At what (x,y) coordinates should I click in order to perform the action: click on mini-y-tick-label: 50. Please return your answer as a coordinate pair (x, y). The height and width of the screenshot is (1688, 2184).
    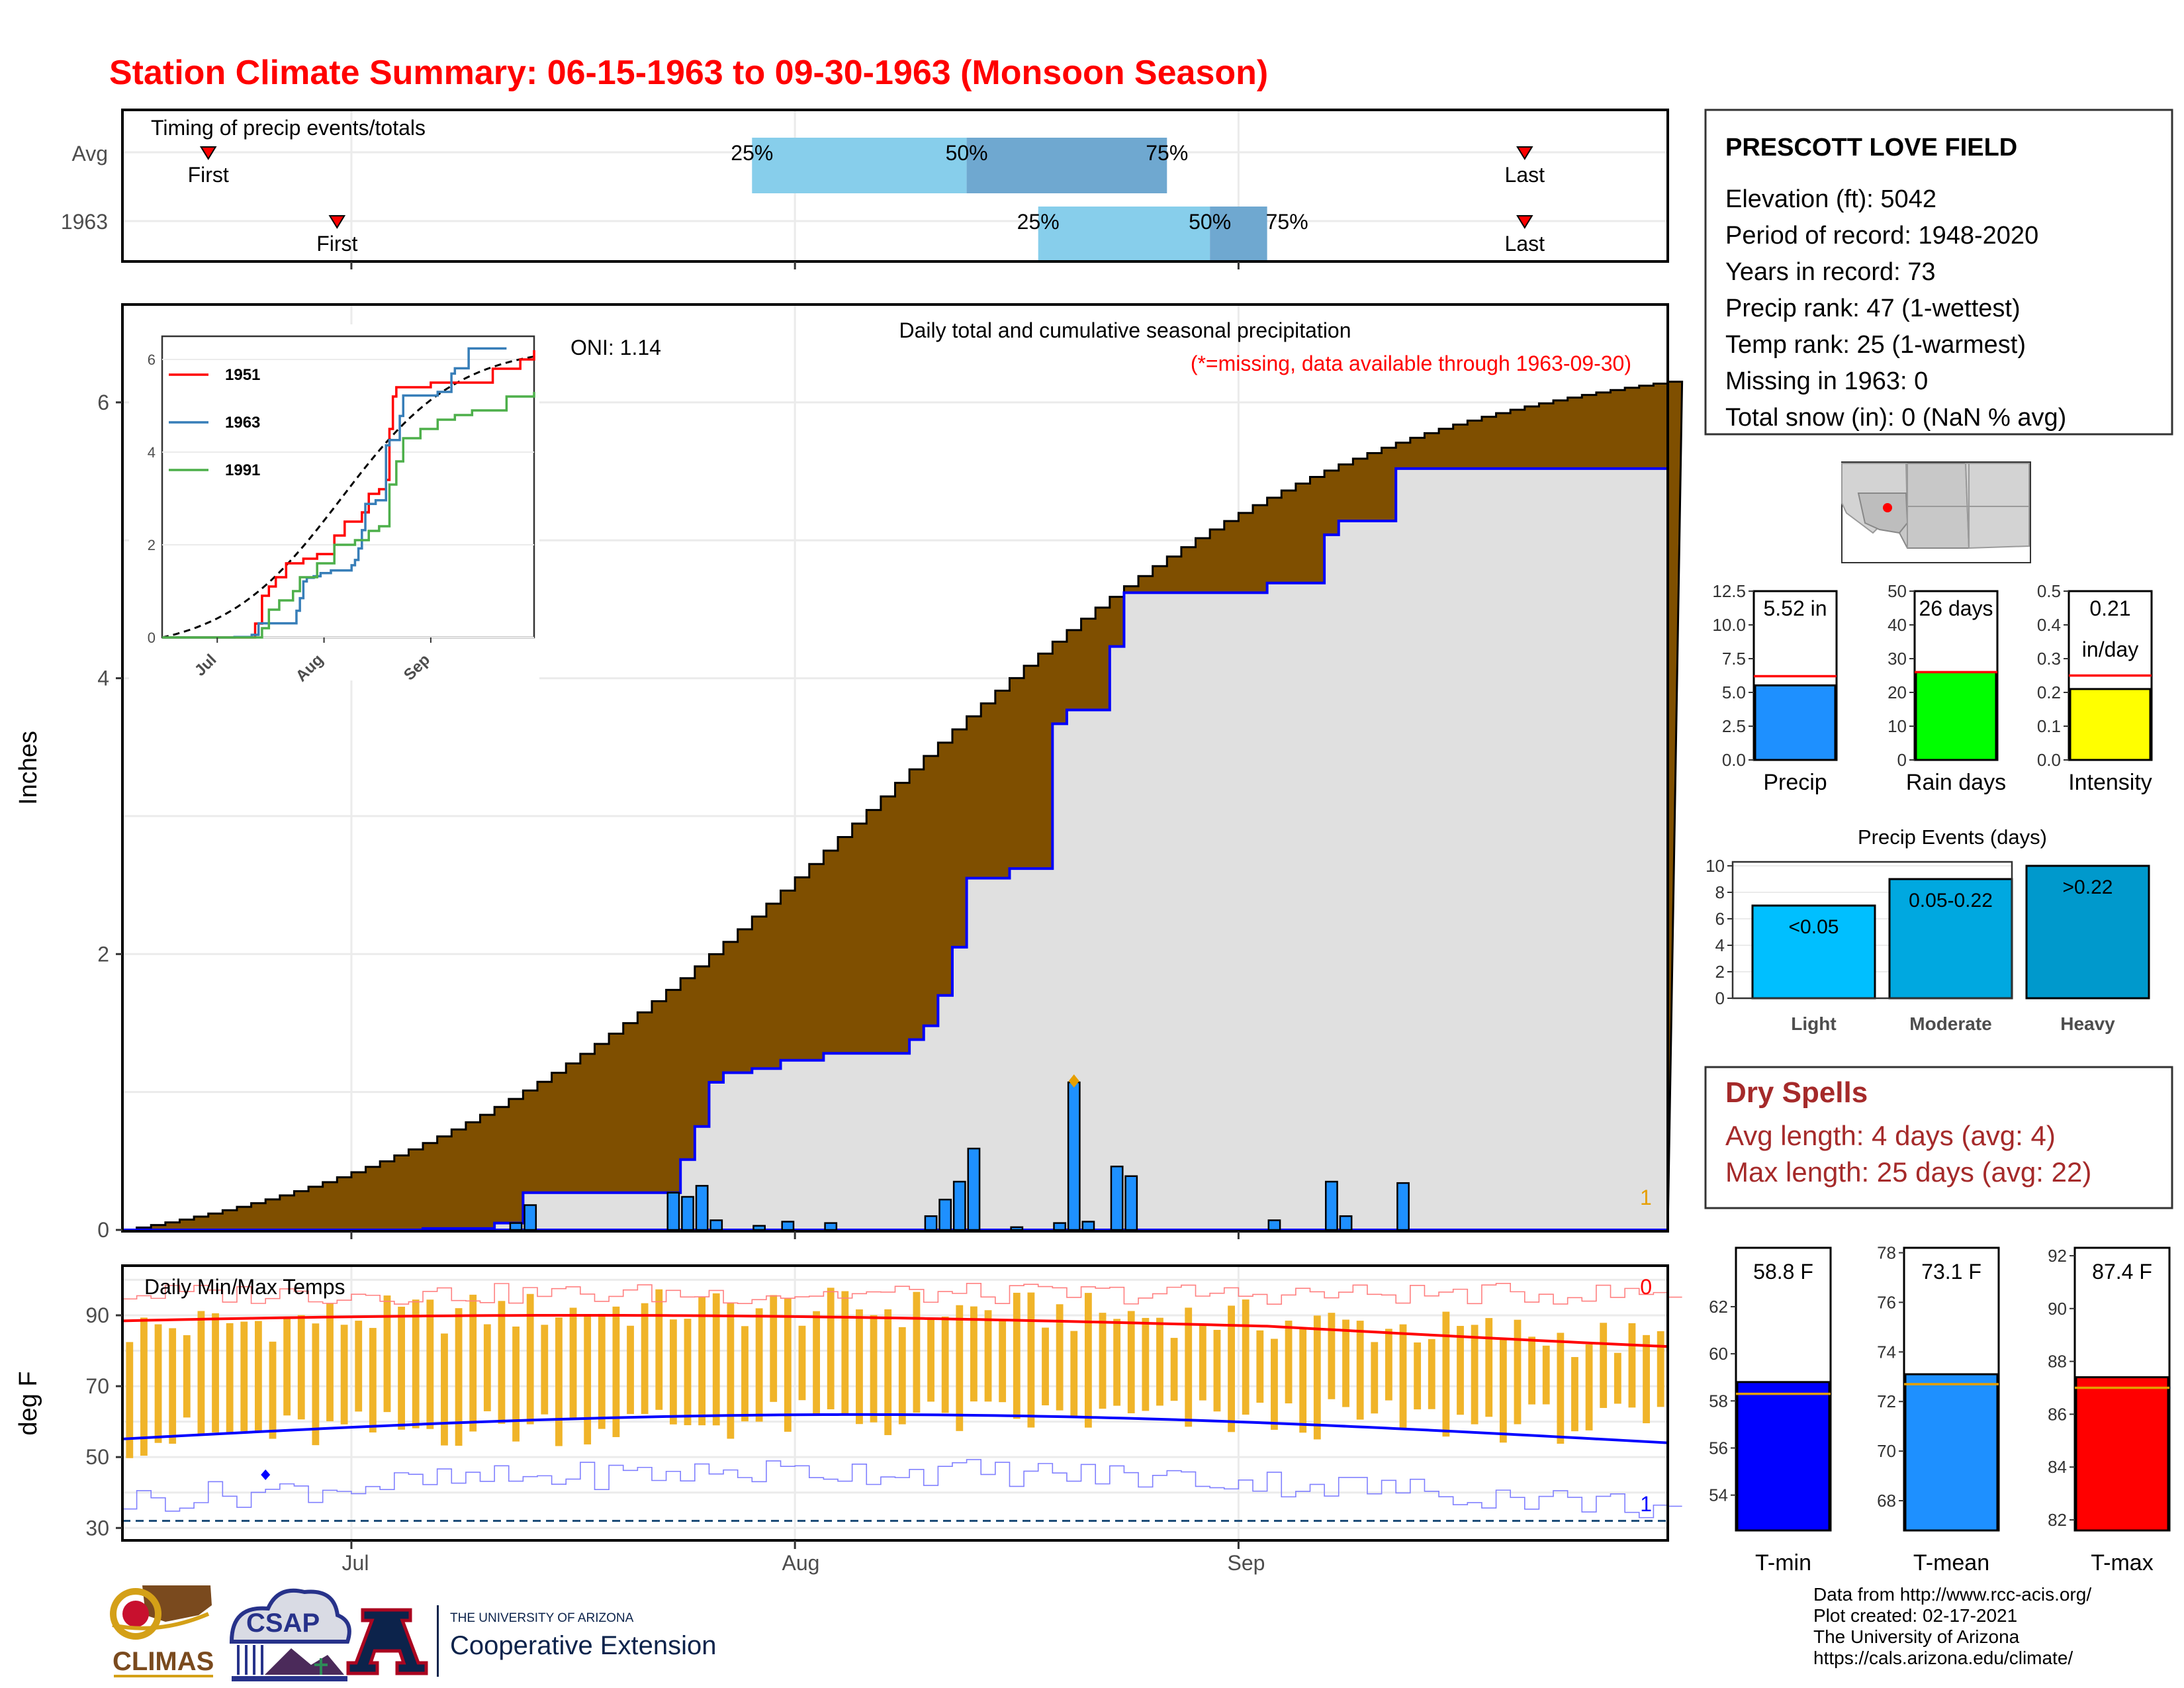
    Looking at the image, I should click on (1897, 591).